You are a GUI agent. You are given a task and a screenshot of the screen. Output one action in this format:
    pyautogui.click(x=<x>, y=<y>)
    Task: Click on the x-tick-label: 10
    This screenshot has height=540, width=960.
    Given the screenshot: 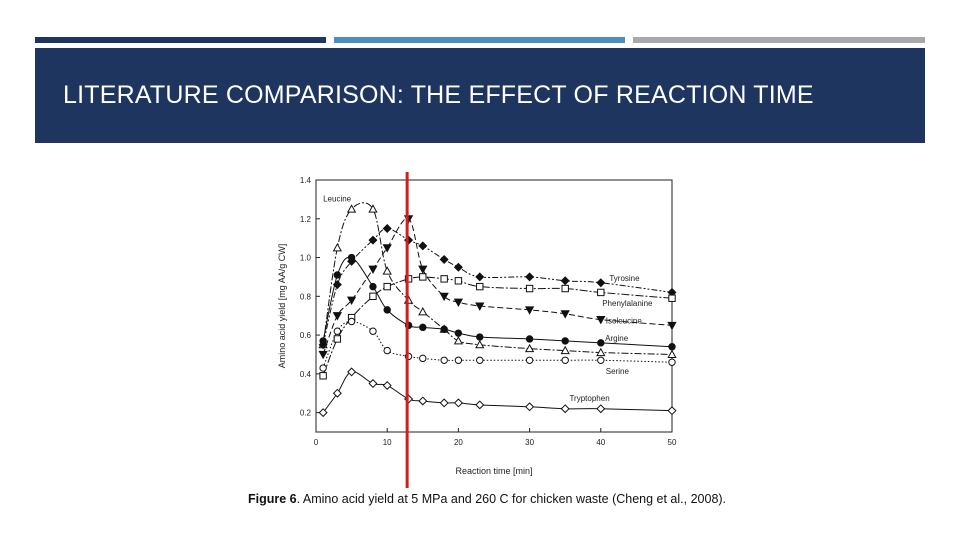 What is the action you would take?
    pyautogui.click(x=387, y=442)
    